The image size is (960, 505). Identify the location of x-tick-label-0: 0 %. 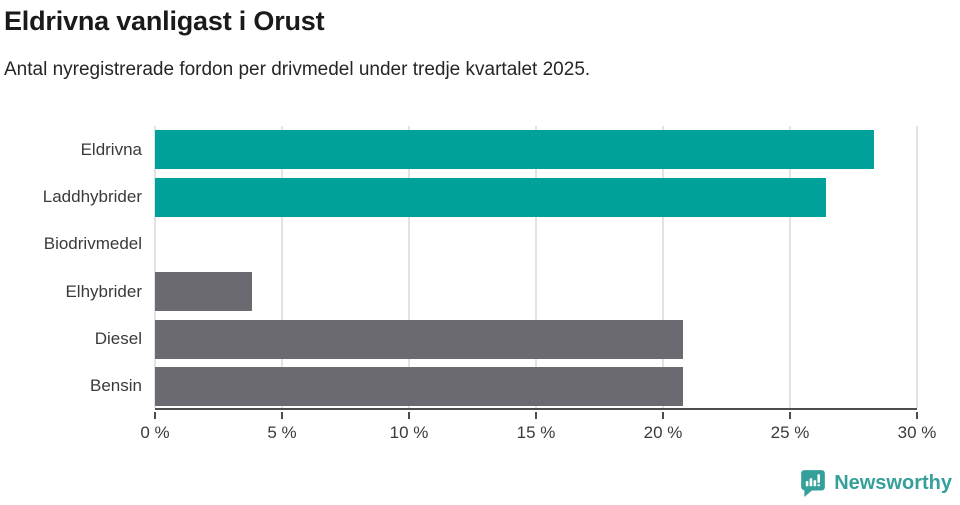
(155, 432).